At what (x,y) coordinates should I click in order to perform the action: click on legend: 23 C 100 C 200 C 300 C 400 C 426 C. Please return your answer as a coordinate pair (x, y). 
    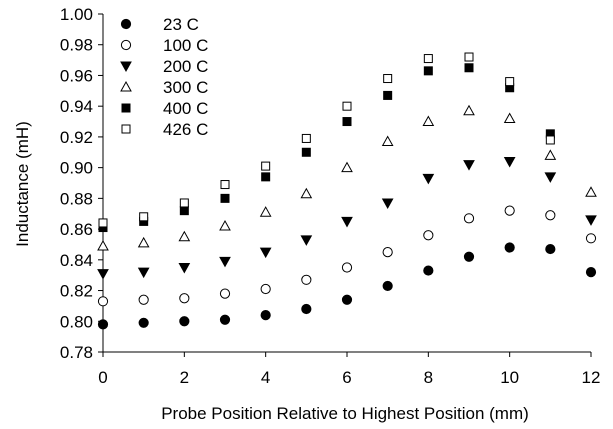
    Looking at the image, I should click on (164, 77).